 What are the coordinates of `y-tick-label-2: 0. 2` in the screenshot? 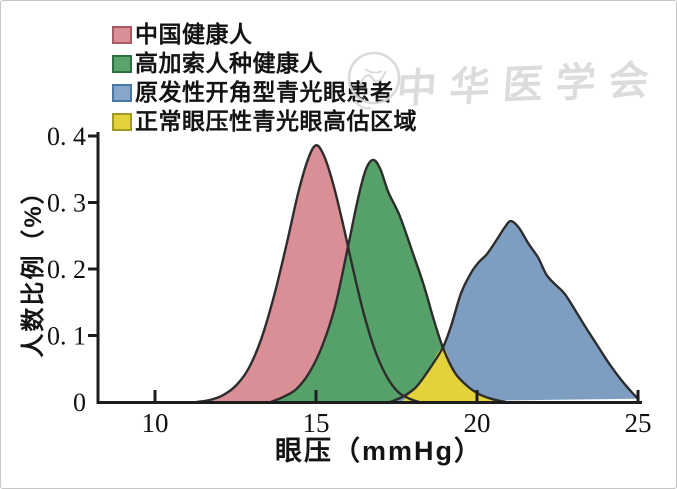 It's located at (66, 269).